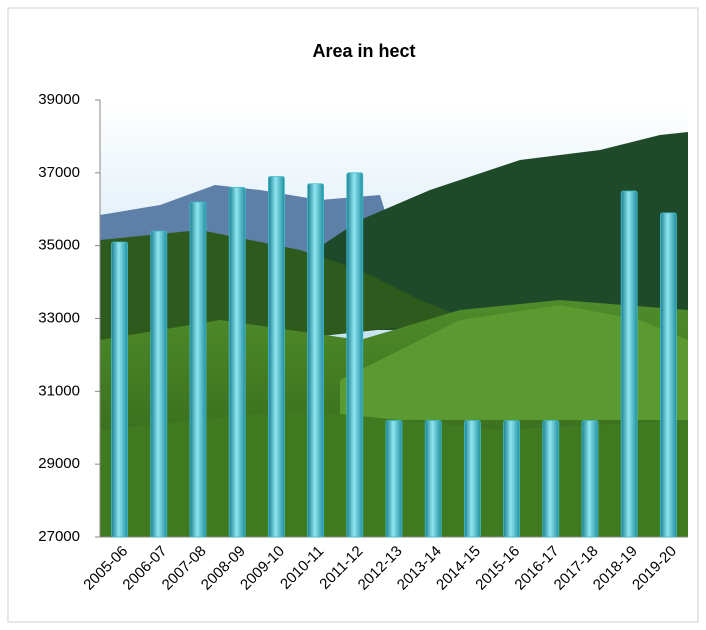  I want to click on y-tick-label: 37000, so click(59, 172).